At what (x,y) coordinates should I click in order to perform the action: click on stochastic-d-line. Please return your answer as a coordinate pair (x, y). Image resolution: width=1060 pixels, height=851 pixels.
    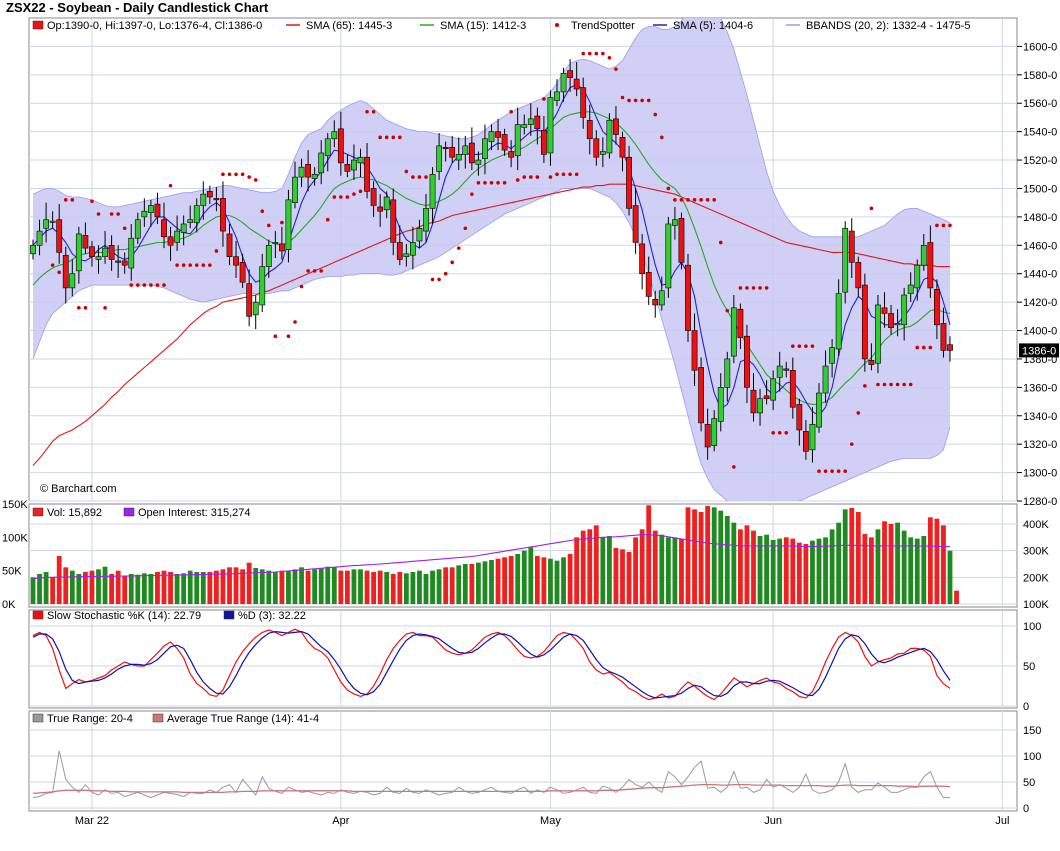
    Looking at the image, I should click on (491, 664).